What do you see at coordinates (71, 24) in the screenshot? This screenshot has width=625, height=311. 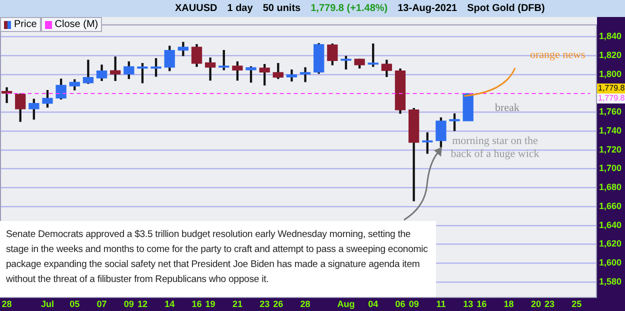 I see `legend-label: Close (M)` at bounding box center [71, 24].